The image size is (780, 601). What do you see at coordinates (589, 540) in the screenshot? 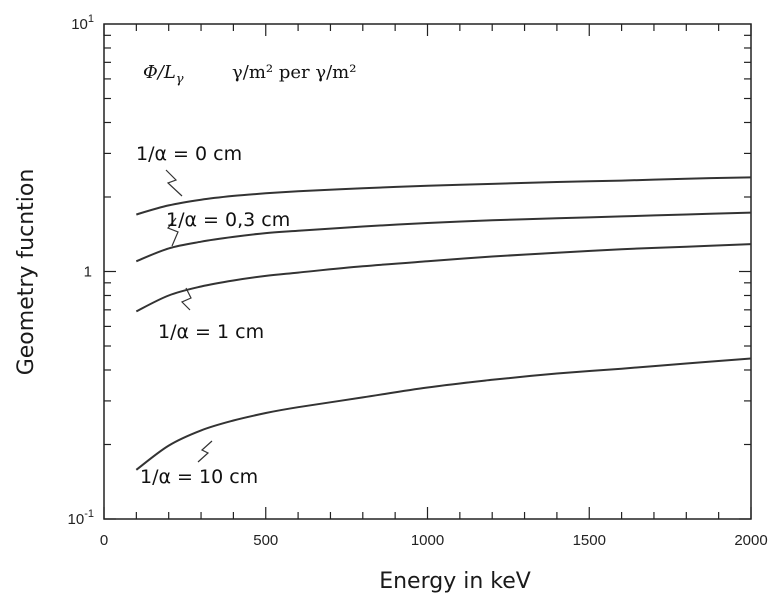
I see `x-tick-label: 1500` at bounding box center [589, 540].